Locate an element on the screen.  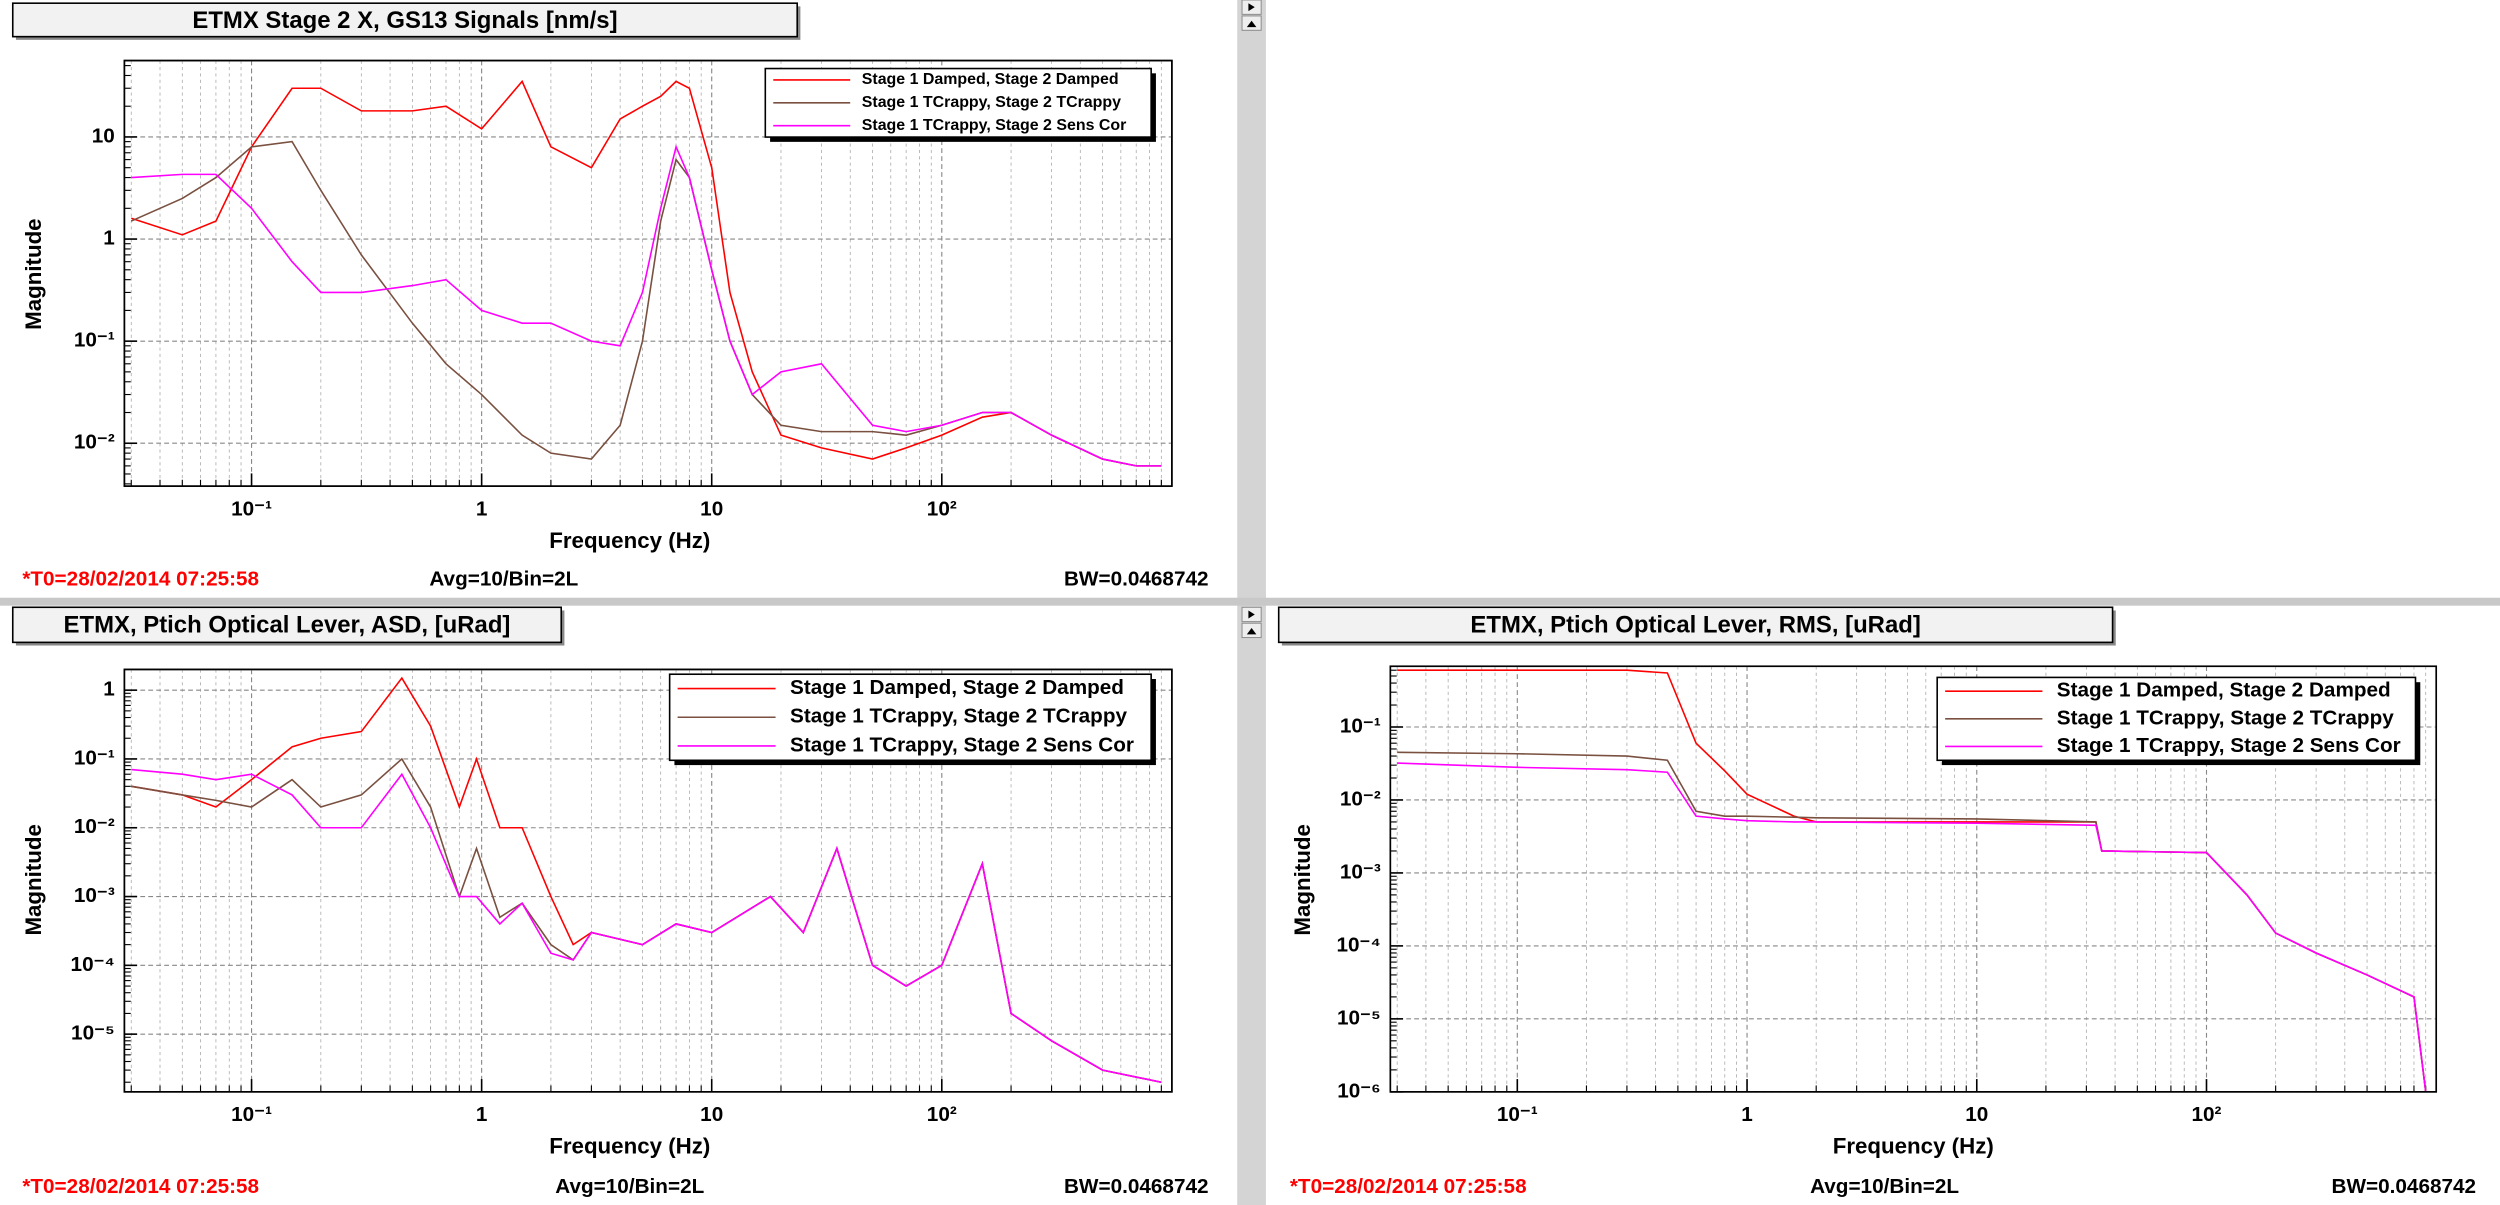
chart-title: ETMX, Ptich Optical Lever, RMS, [uRad] is located at coordinates (1695, 625).